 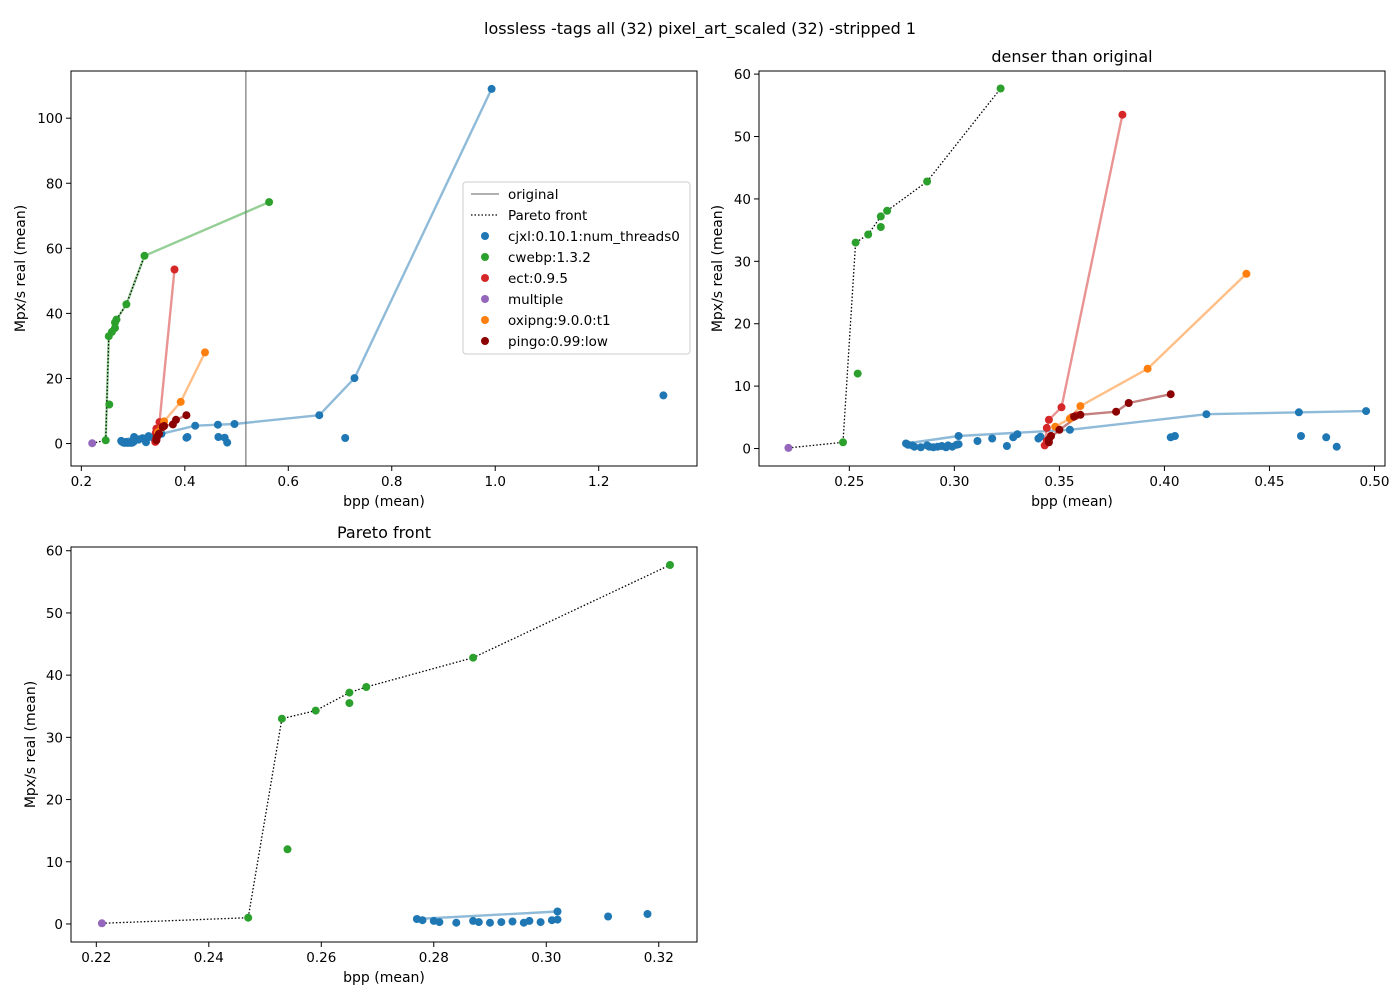 I want to click on legend-label-oxipng: oxipng:9.0.0:t1, so click(x=559, y=321).